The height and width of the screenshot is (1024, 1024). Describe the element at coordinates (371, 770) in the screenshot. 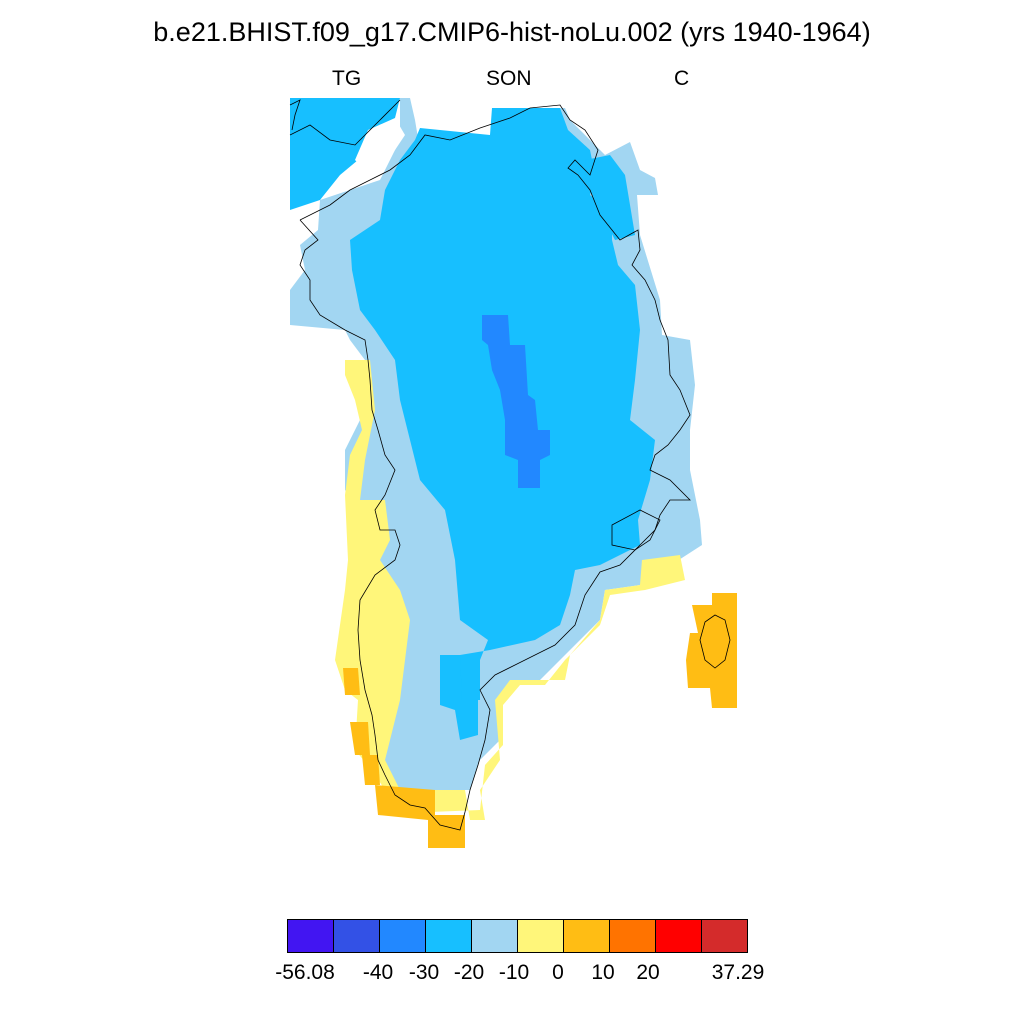

I see `band-zero-ten-sw2` at that location.